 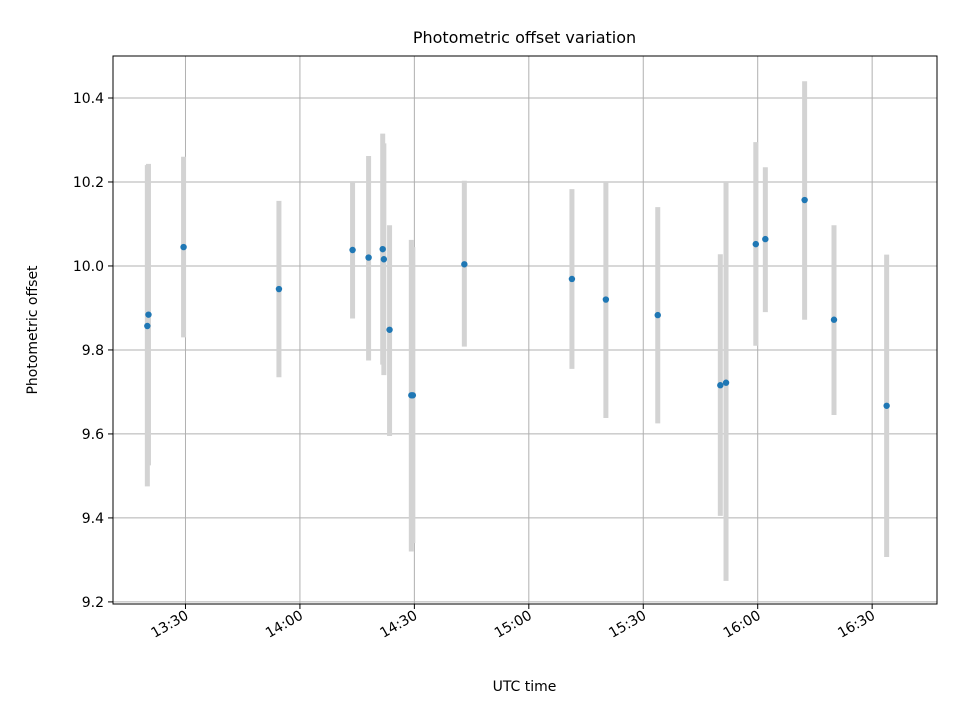 I want to click on y-tick-label: 9.8, so click(x=93, y=351).